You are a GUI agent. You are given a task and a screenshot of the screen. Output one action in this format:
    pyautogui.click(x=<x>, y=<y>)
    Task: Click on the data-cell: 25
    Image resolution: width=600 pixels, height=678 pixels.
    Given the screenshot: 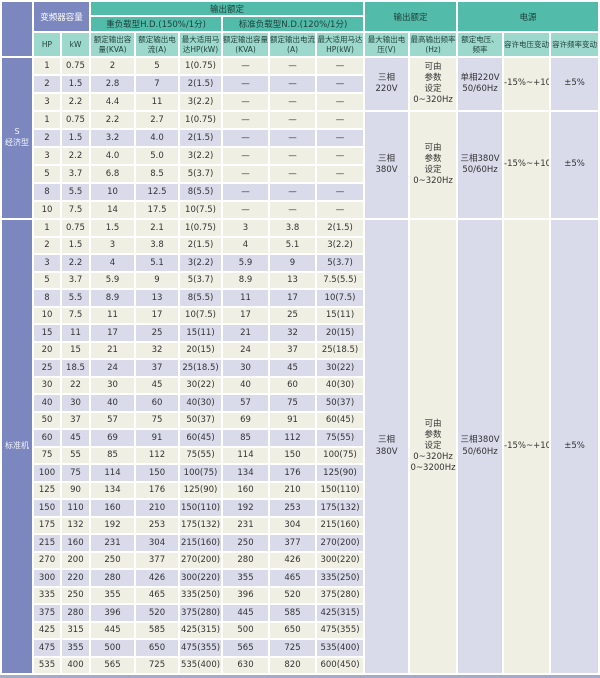 What is the action you would take?
    pyautogui.click(x=293, y=315)
    